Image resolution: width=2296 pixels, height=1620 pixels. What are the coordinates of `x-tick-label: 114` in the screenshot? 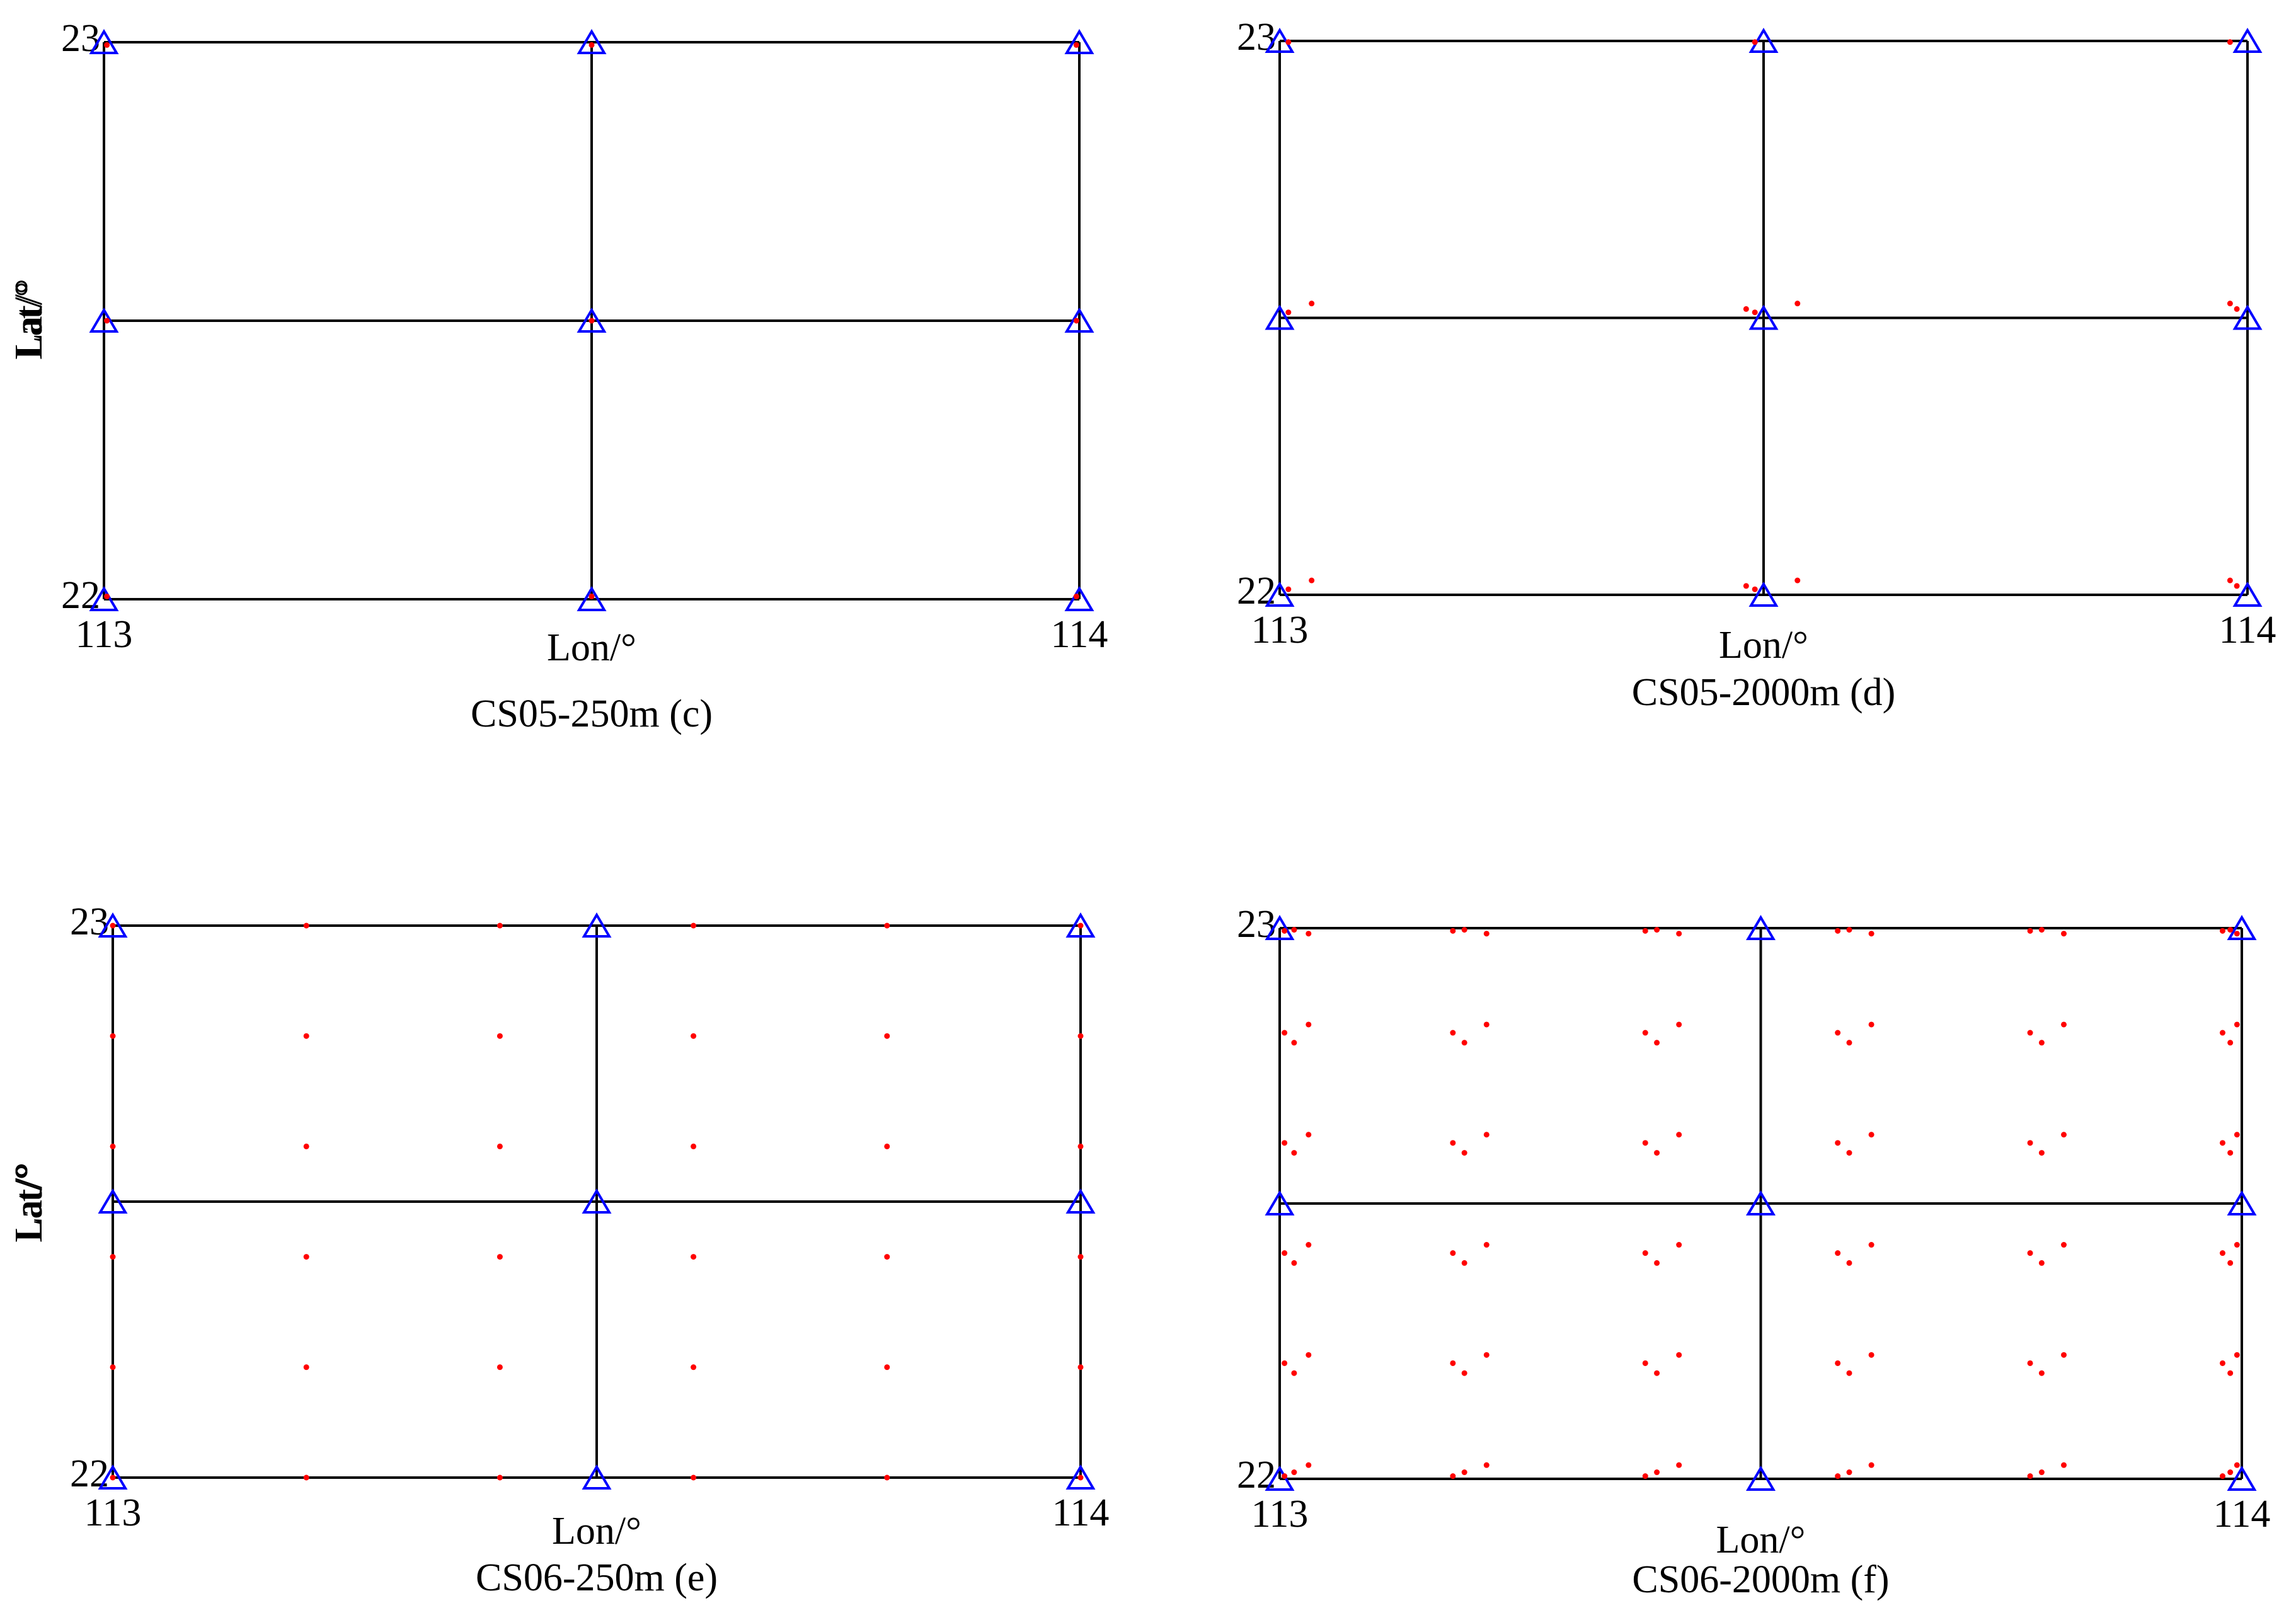 It's located at (2247, 630).